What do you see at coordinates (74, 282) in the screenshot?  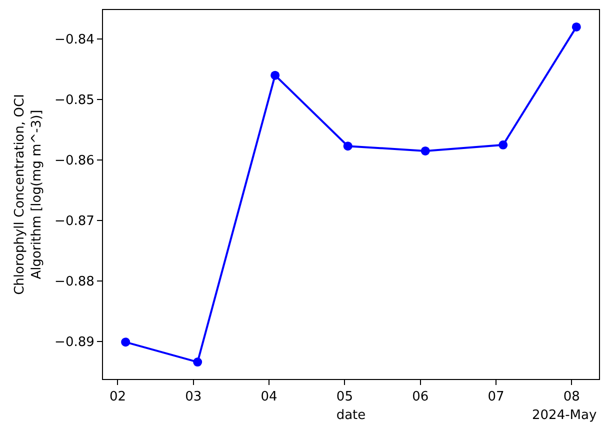 I see `y-tick-label: −0.88` at bounding box center [74, 282].